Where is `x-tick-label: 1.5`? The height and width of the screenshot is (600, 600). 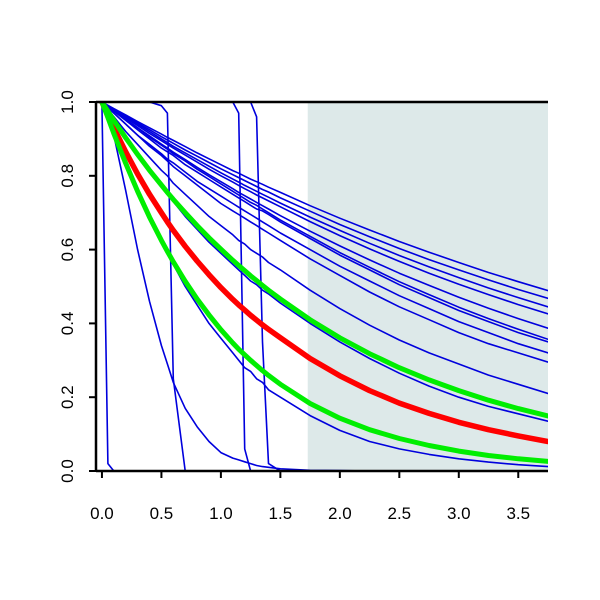
x-tick-label: 1.5 is located at coordinates (281, 513).